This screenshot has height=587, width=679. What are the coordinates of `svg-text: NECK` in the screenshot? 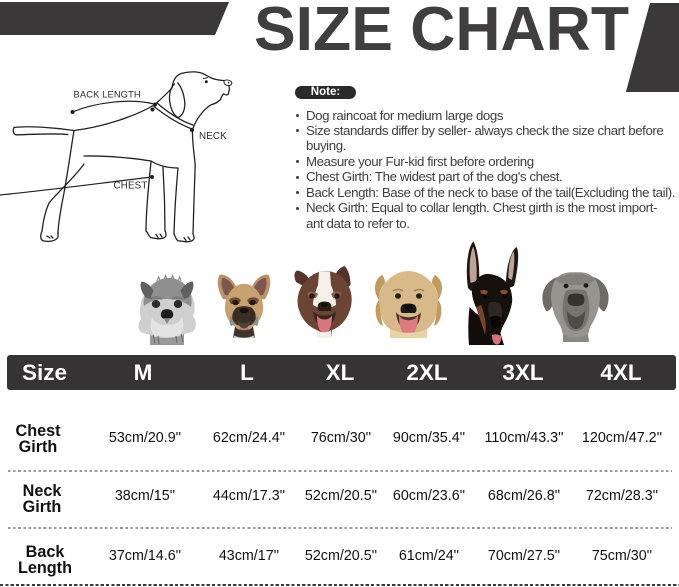 It's located at (213, 136).